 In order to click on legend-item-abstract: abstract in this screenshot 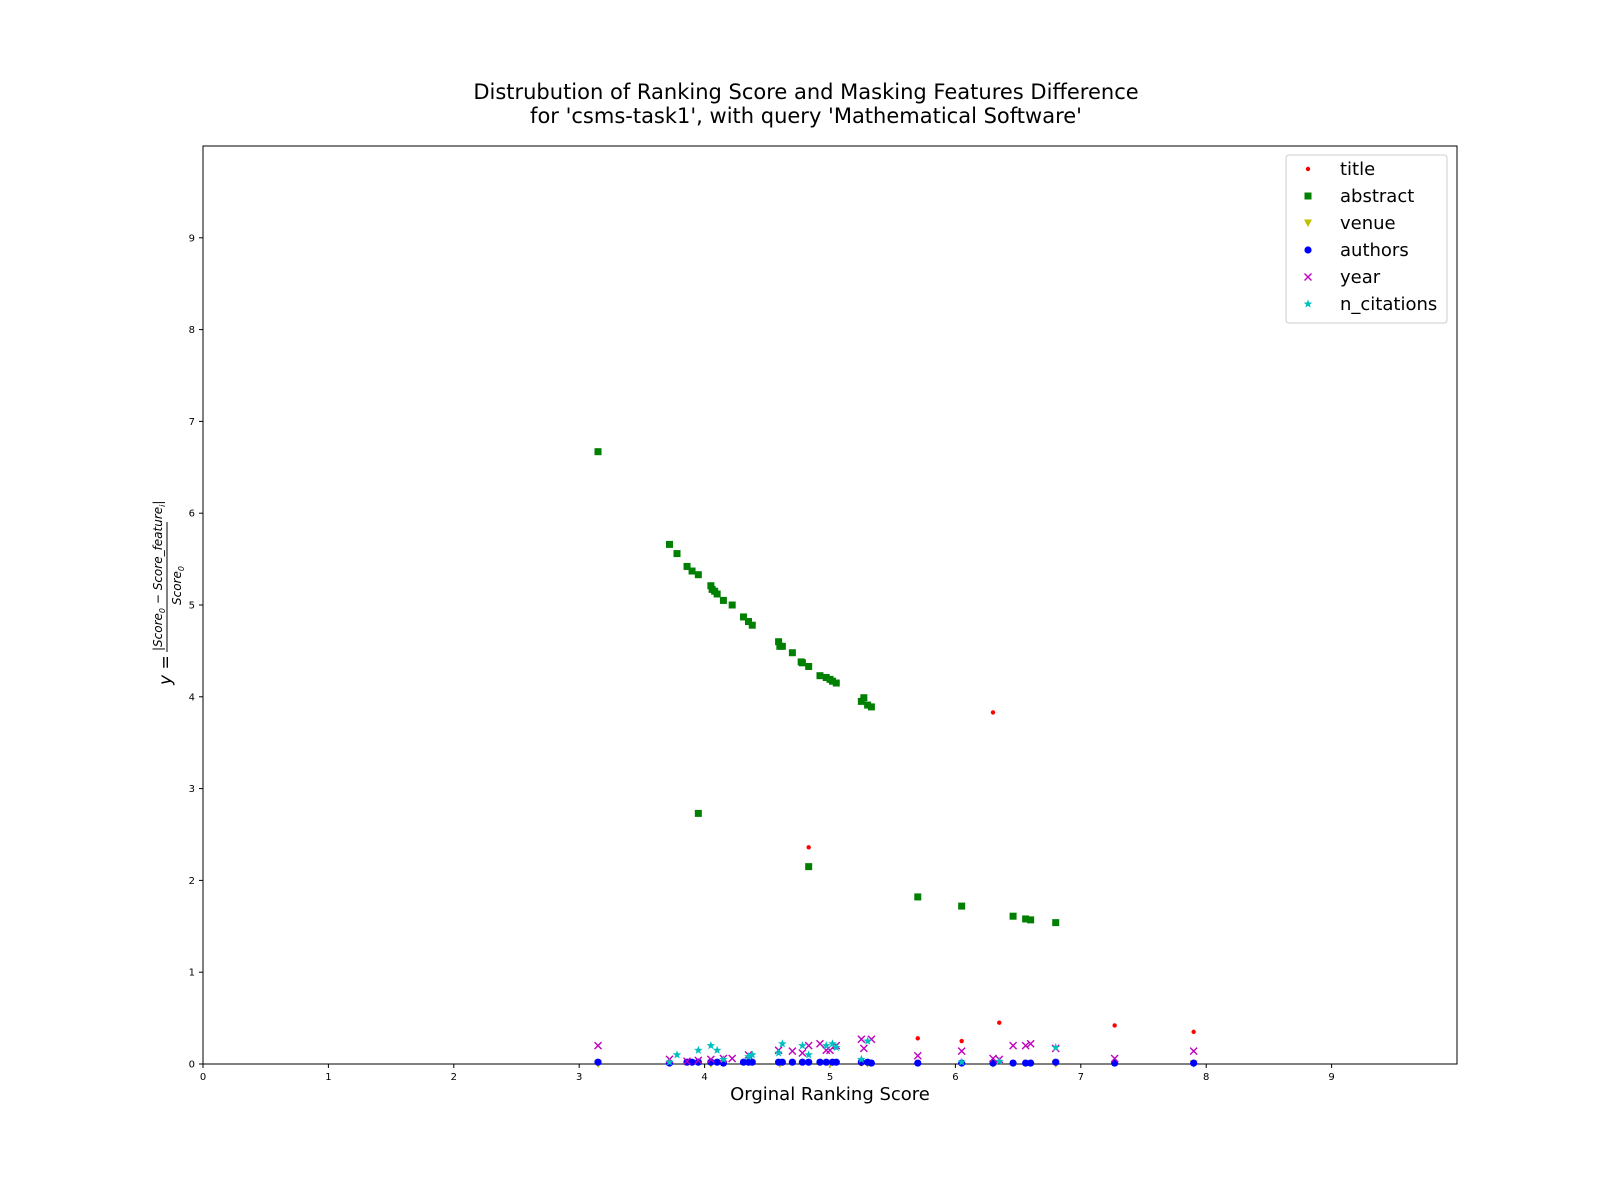, I will do `click(1359, 196)`.